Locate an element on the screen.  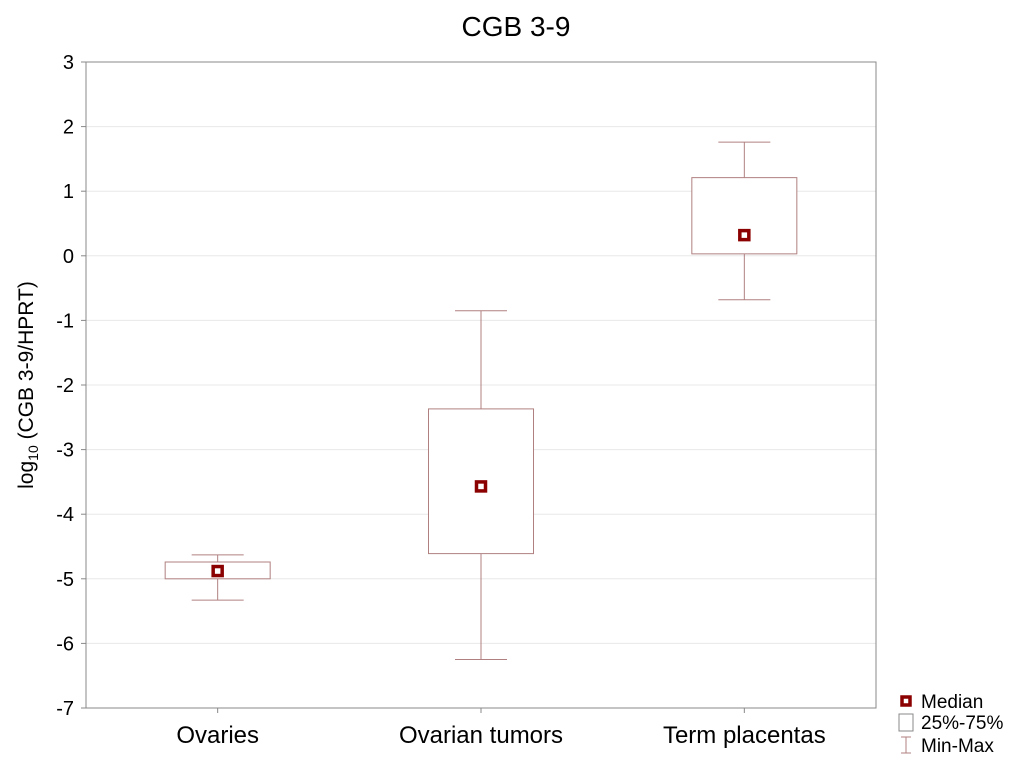
x-category-label: Term placentas is located at coordinates (744, 735).